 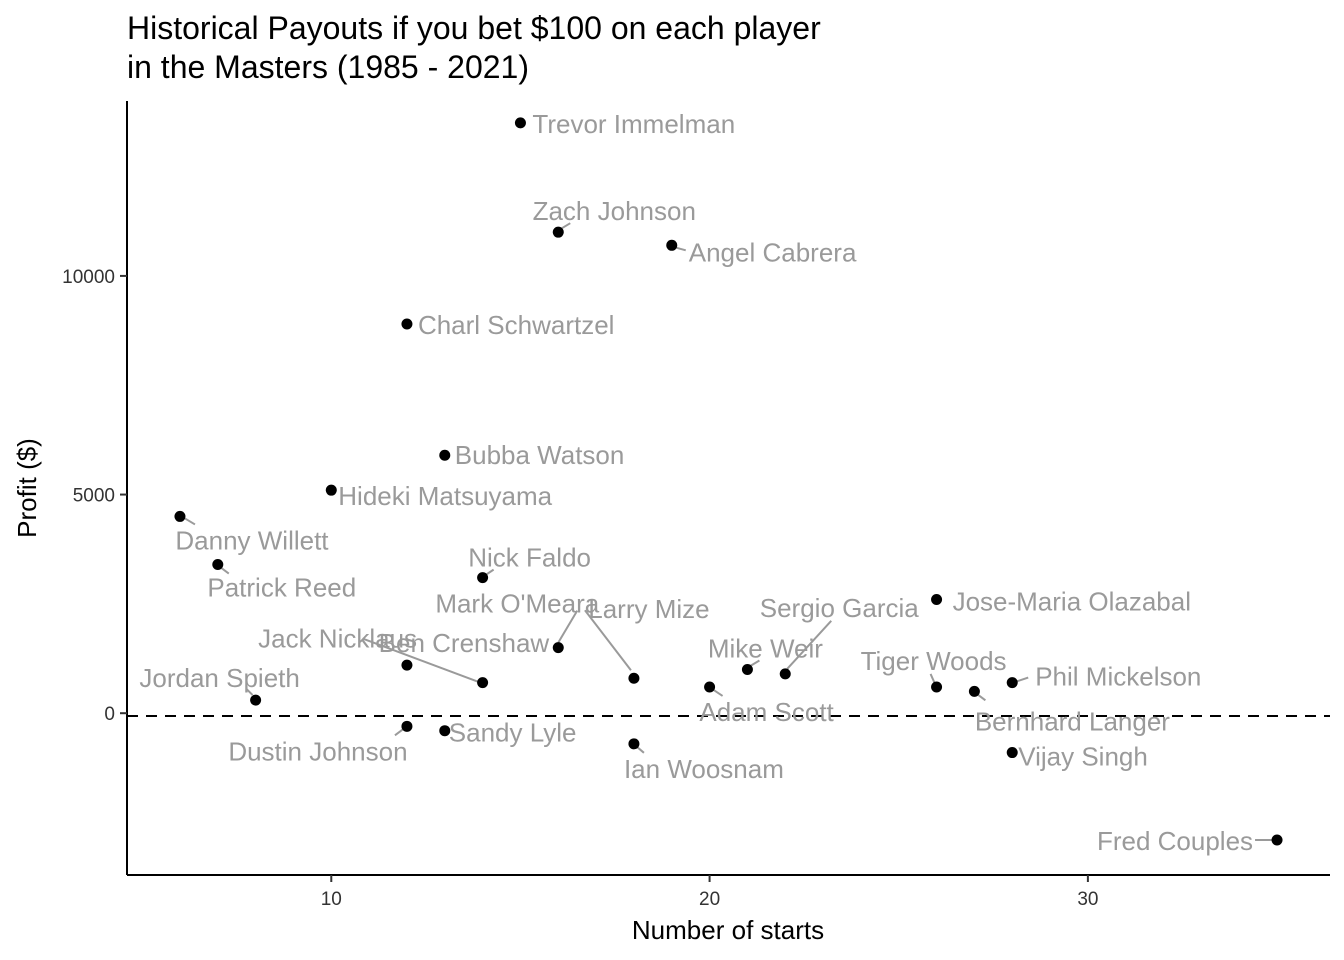 What do you see at coordinates (218, 565) in the screenshot?
I see `point-patrick-reed` at bounding box center [218, 565].